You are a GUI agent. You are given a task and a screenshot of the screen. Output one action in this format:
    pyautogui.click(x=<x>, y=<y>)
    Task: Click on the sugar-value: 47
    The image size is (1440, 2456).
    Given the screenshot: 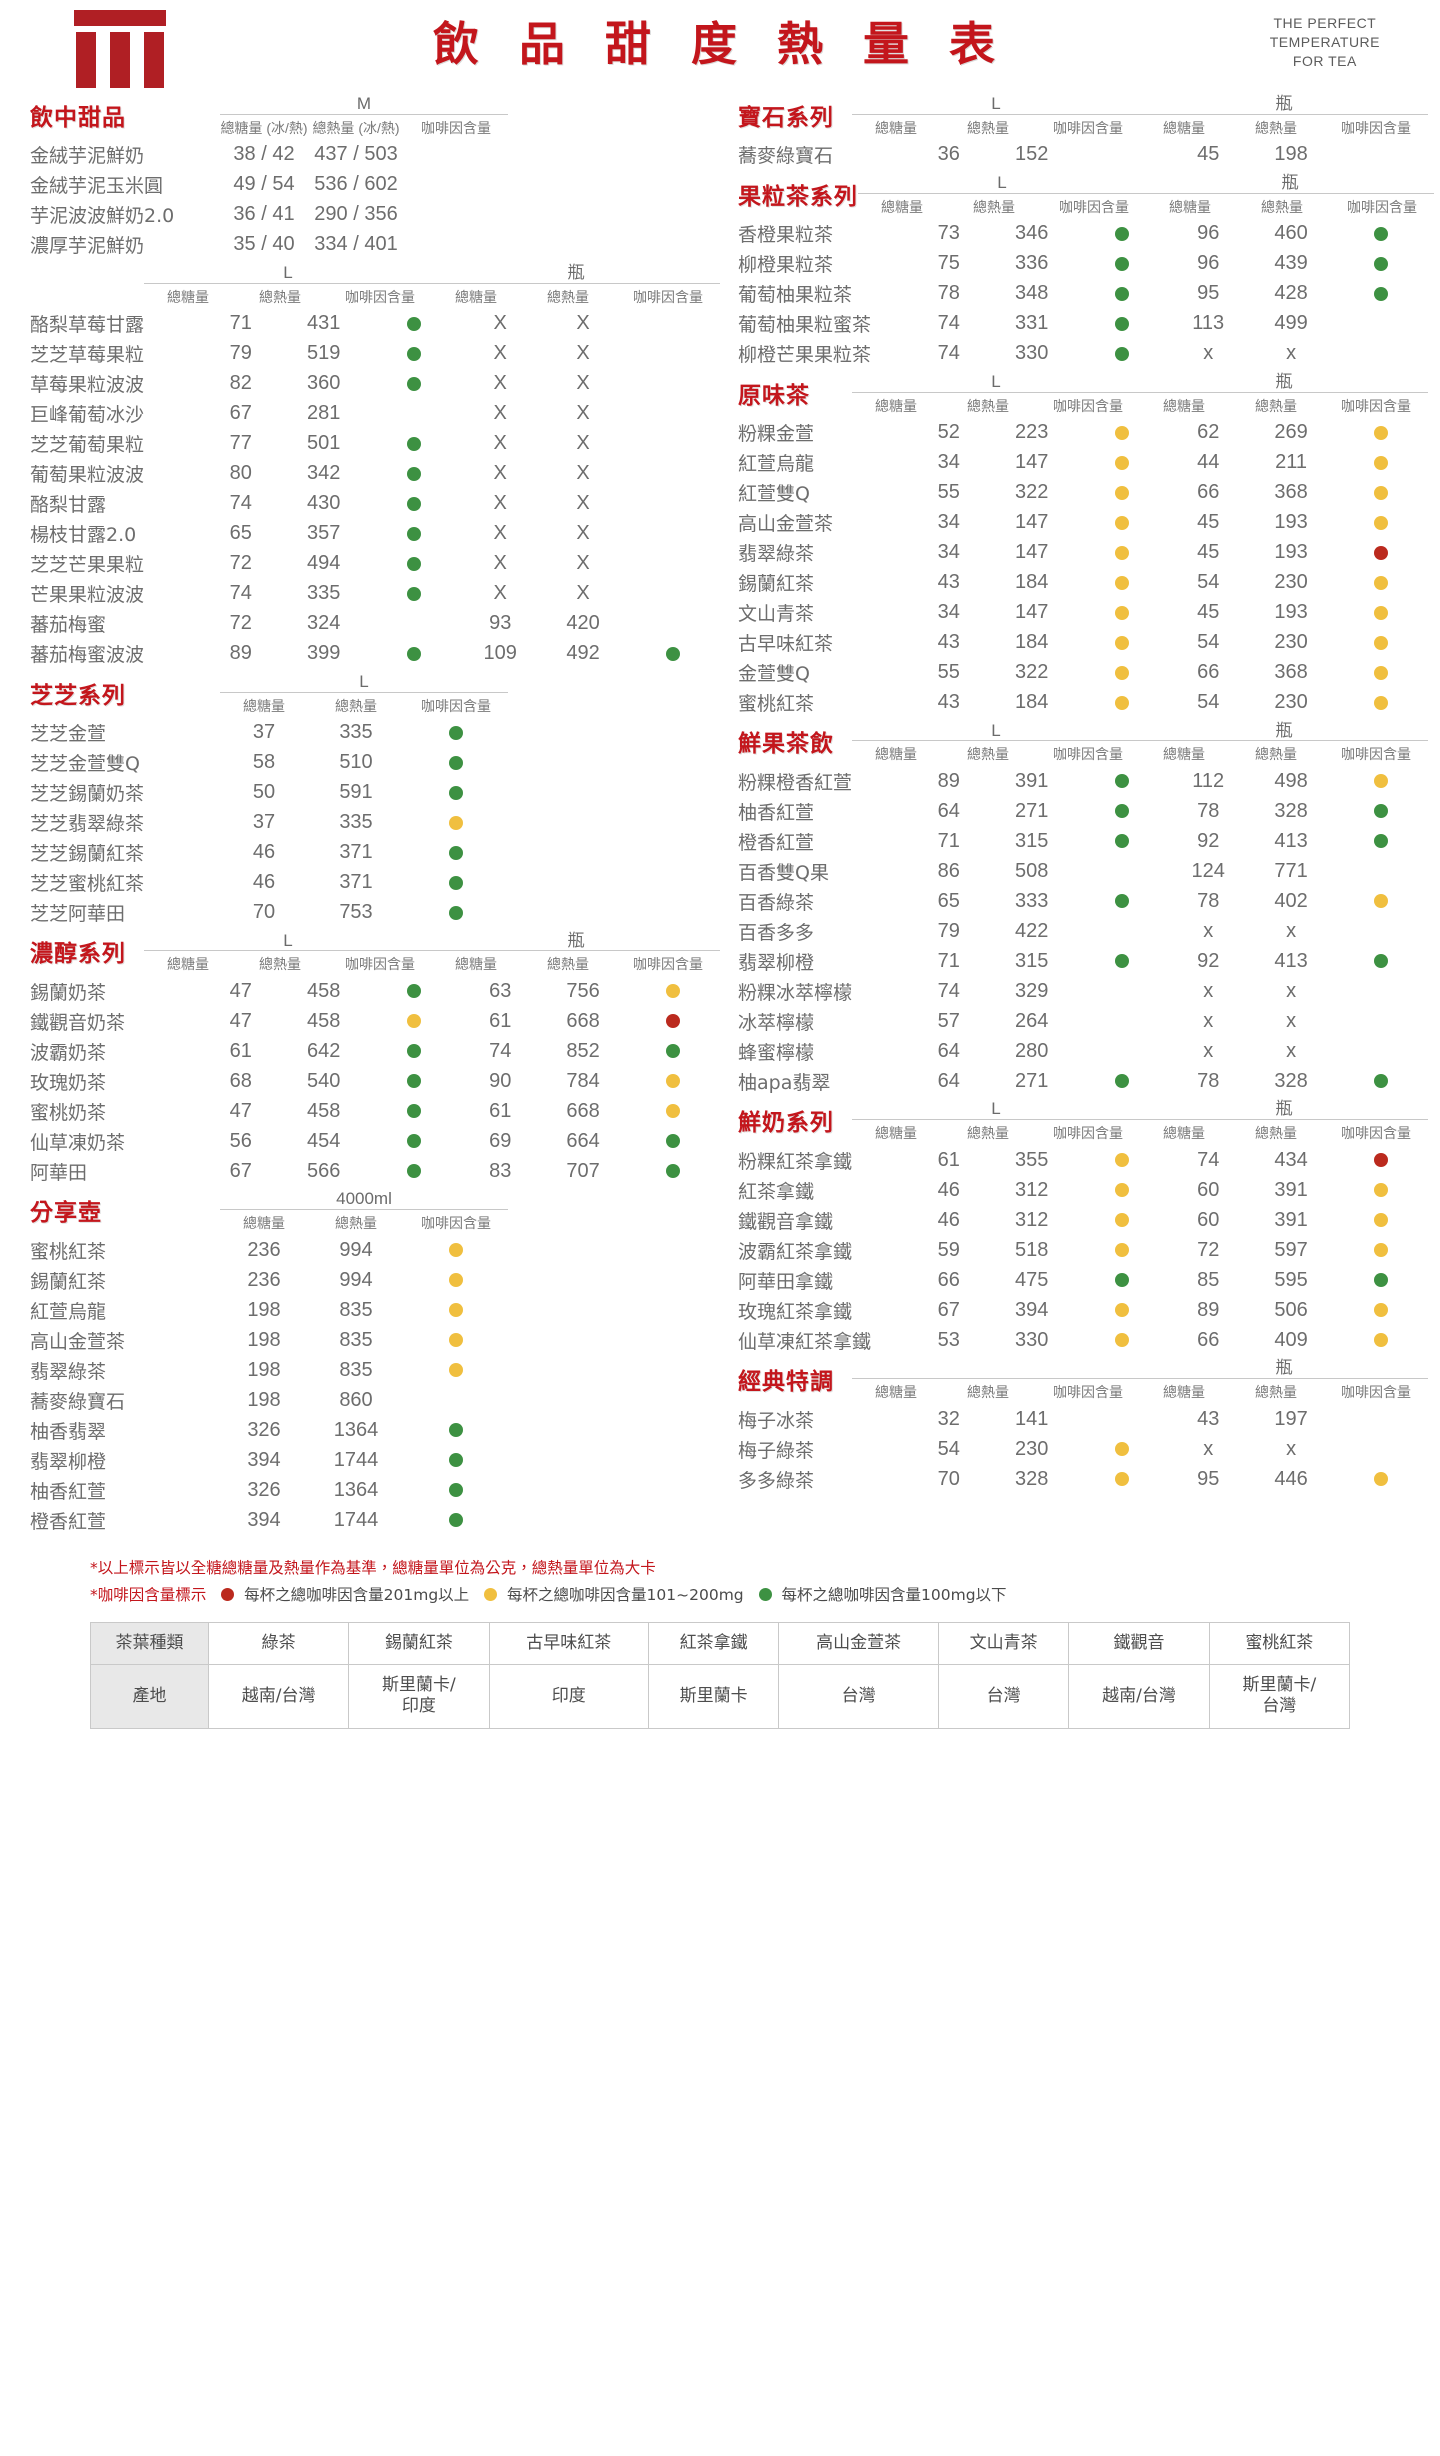 What is the action you would take?
    pyautogui.click(x=240, y=990)
    